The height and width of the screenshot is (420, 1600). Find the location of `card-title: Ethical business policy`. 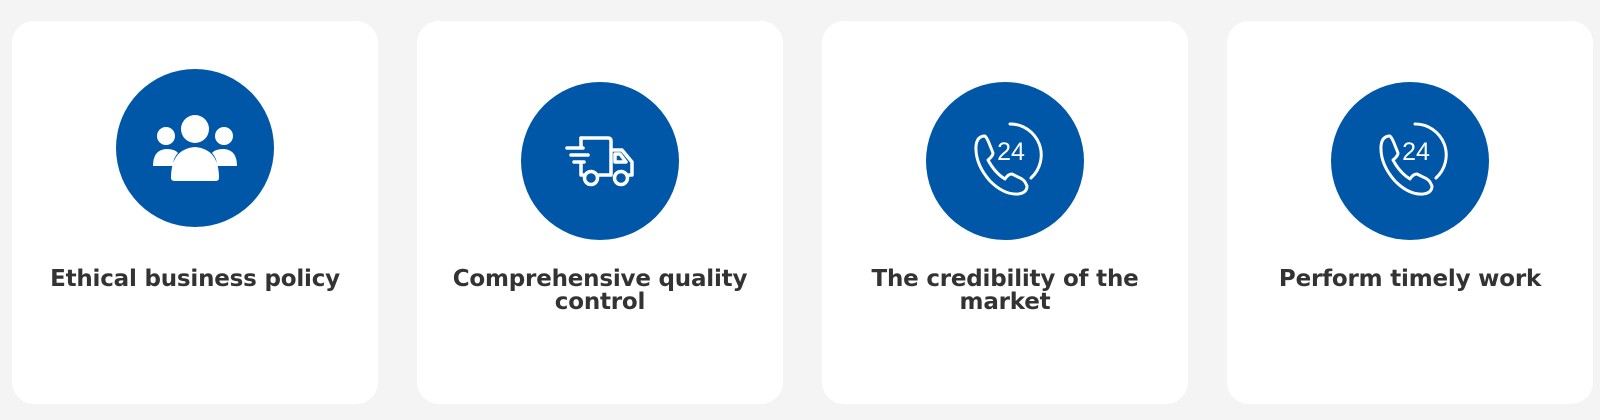

card-title: Ethical business policy is located at coordinates (195, 279).